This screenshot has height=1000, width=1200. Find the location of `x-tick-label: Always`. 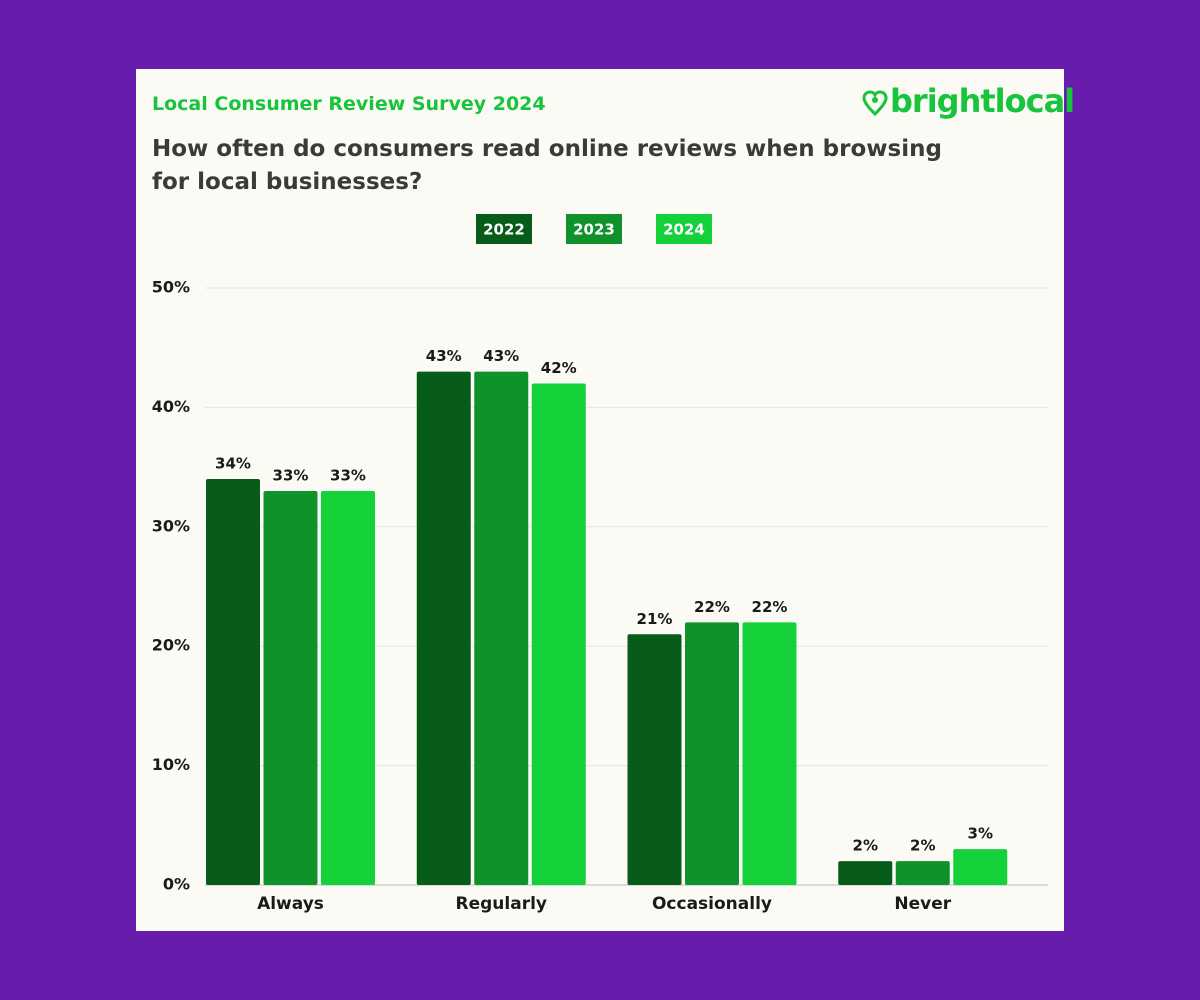

x-tick-label: Always is located at coordinates (290, 904).